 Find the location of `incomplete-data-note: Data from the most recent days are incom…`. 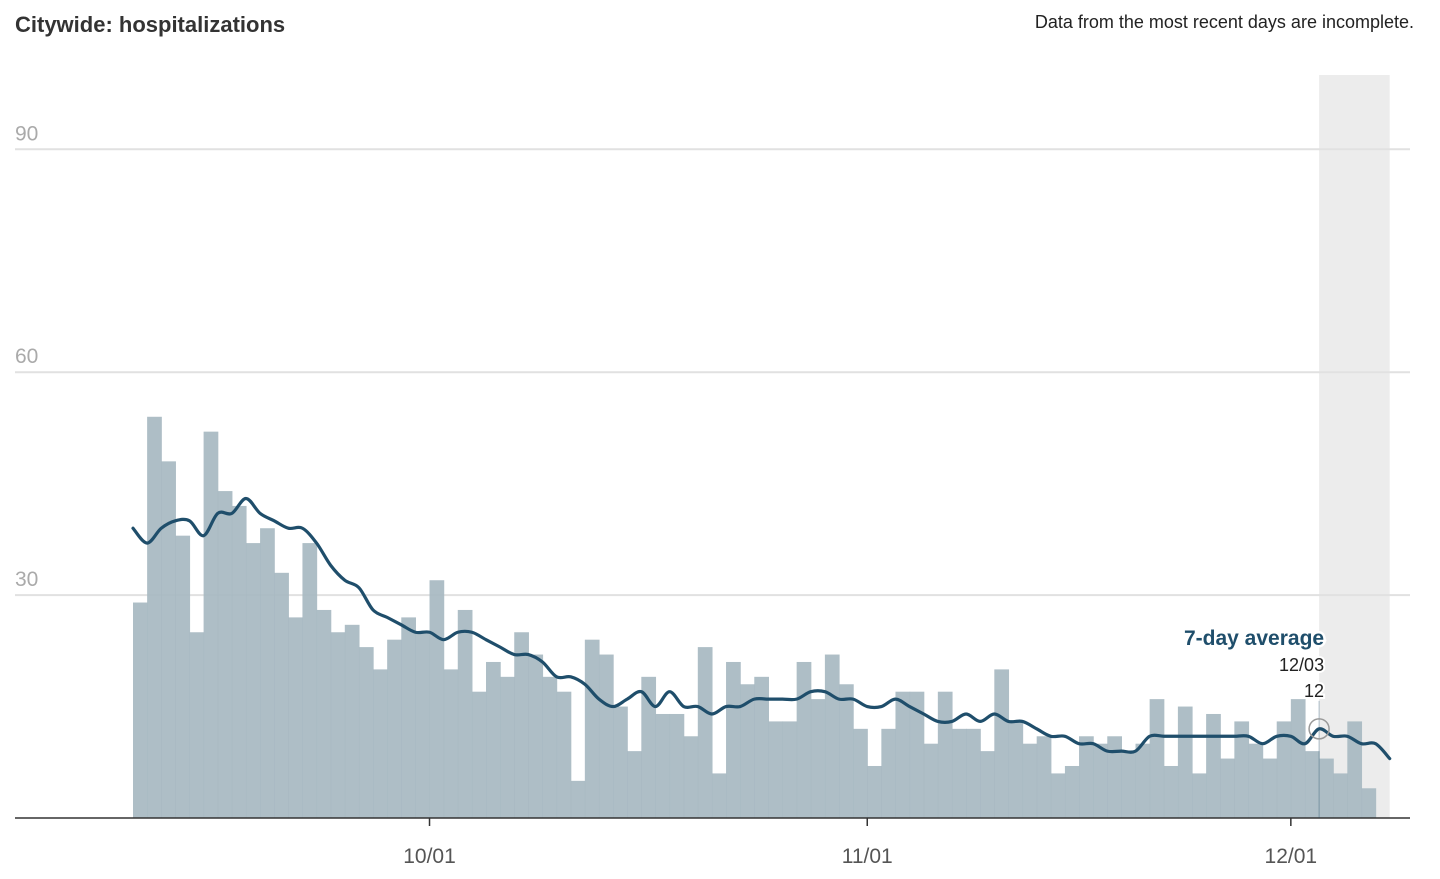

incomplete-data-note: Data from the most recent days are incom… is located at coordinates (1224, 22).